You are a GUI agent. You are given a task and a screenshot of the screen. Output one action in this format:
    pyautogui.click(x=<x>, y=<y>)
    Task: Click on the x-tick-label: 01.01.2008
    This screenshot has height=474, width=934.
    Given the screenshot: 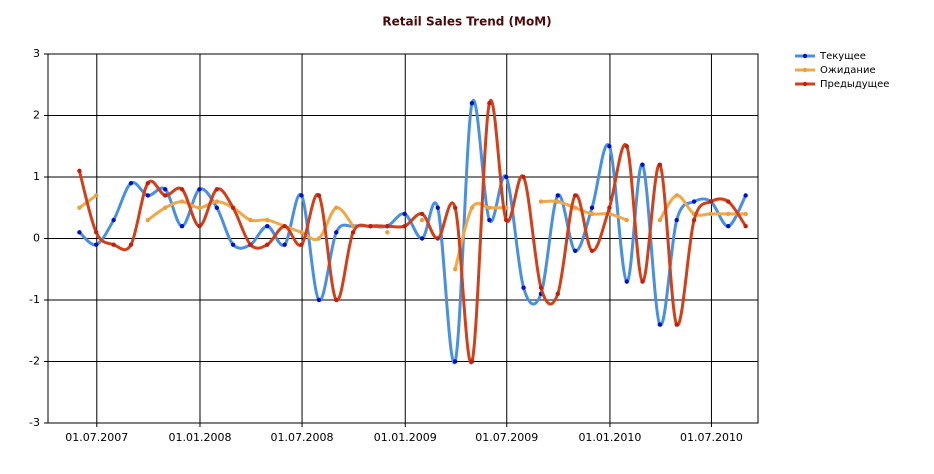 What is the action you would take?
    pyautogui.click(x=199, y=437)
    